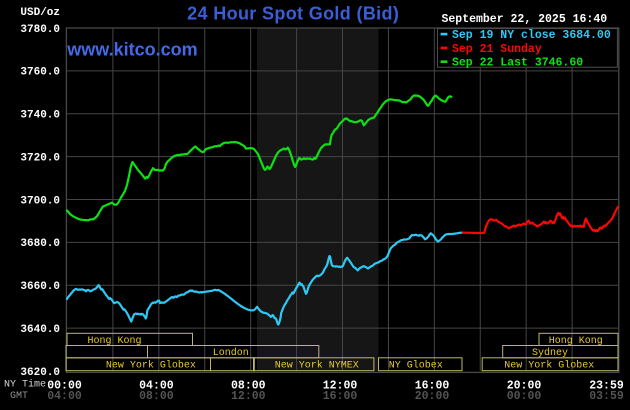  What do you see at coordinates (40, 201) in the screenshot?
I see `svg-text: 3700.0` at bounding box center [40, 201].